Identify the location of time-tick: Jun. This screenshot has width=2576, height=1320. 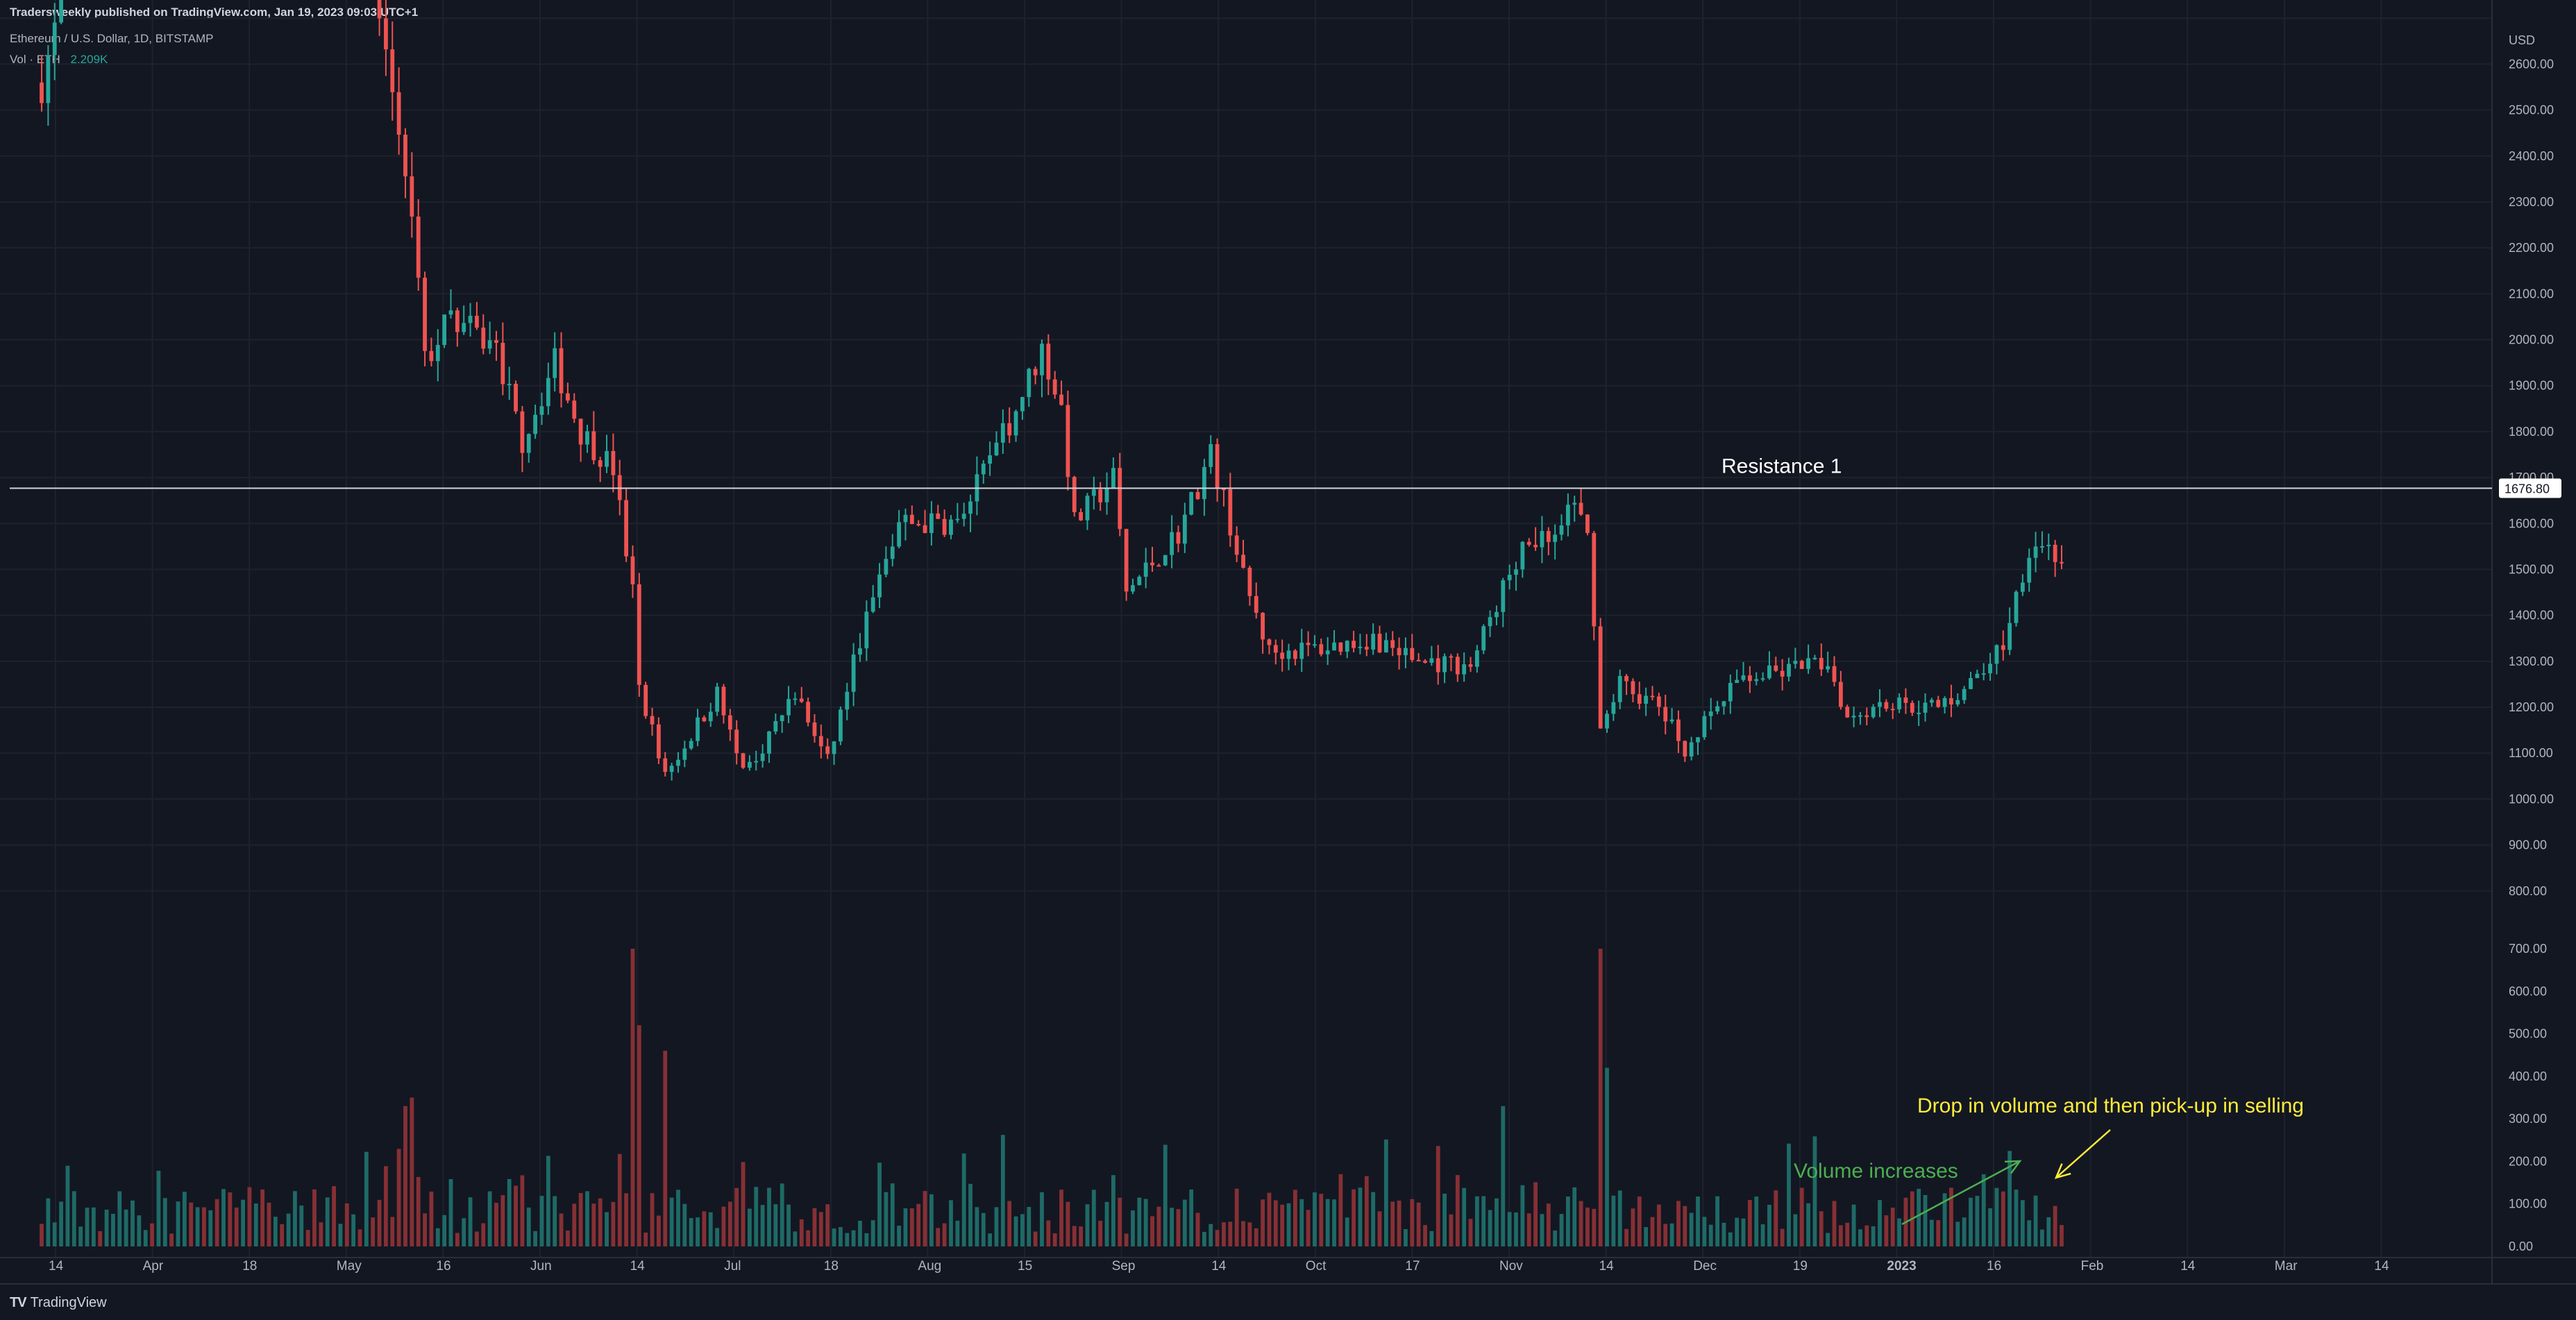
(541, 1266).